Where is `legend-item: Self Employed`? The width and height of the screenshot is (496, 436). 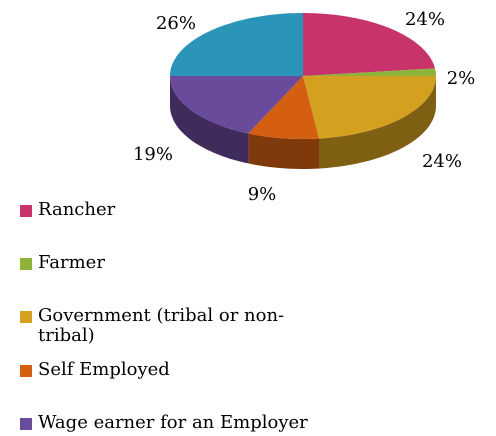
legend-item: Self Employed is located at coordinates (170, 370).